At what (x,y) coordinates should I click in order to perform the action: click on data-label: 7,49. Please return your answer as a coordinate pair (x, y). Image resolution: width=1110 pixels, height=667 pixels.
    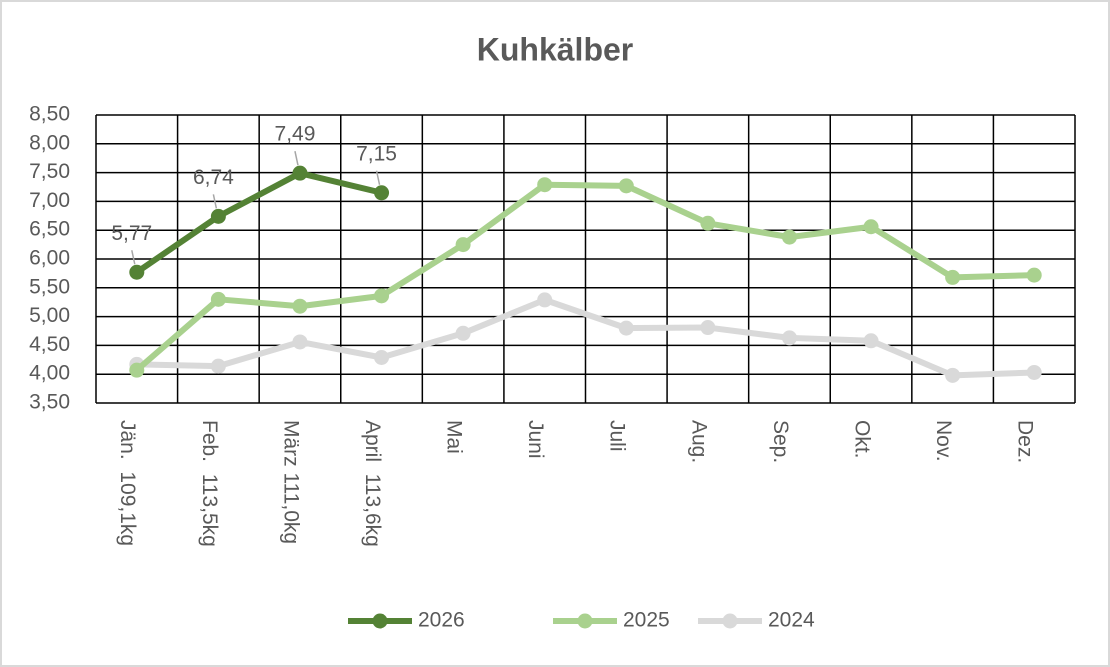
    Looking at the image, I should click on (295, 134).